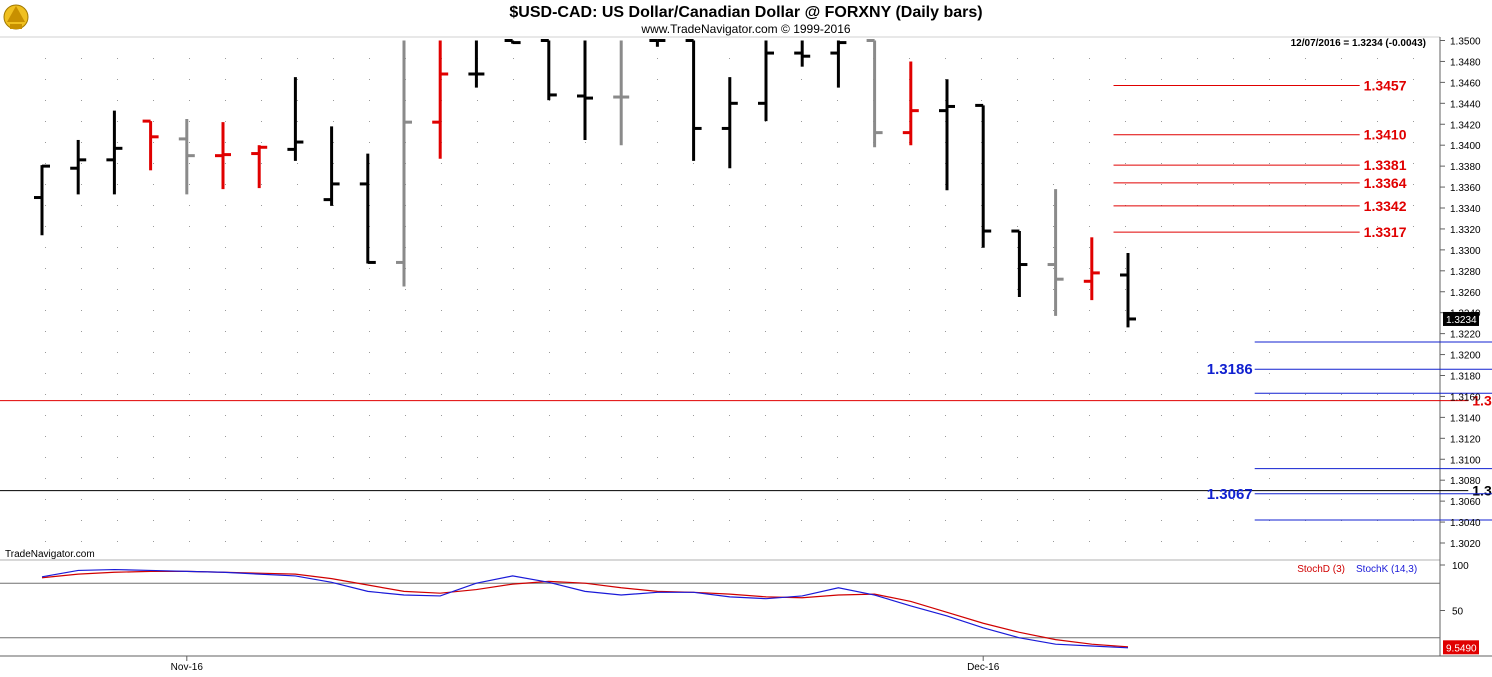 The height and width of the screenshot is (677, 1492). What do you see at coordinates (1358, 43) in the screenshot?
I see `quote-readout: 12/07/2016 = 1.3234 (-0.0043)` at bounding box center [1358, 43].